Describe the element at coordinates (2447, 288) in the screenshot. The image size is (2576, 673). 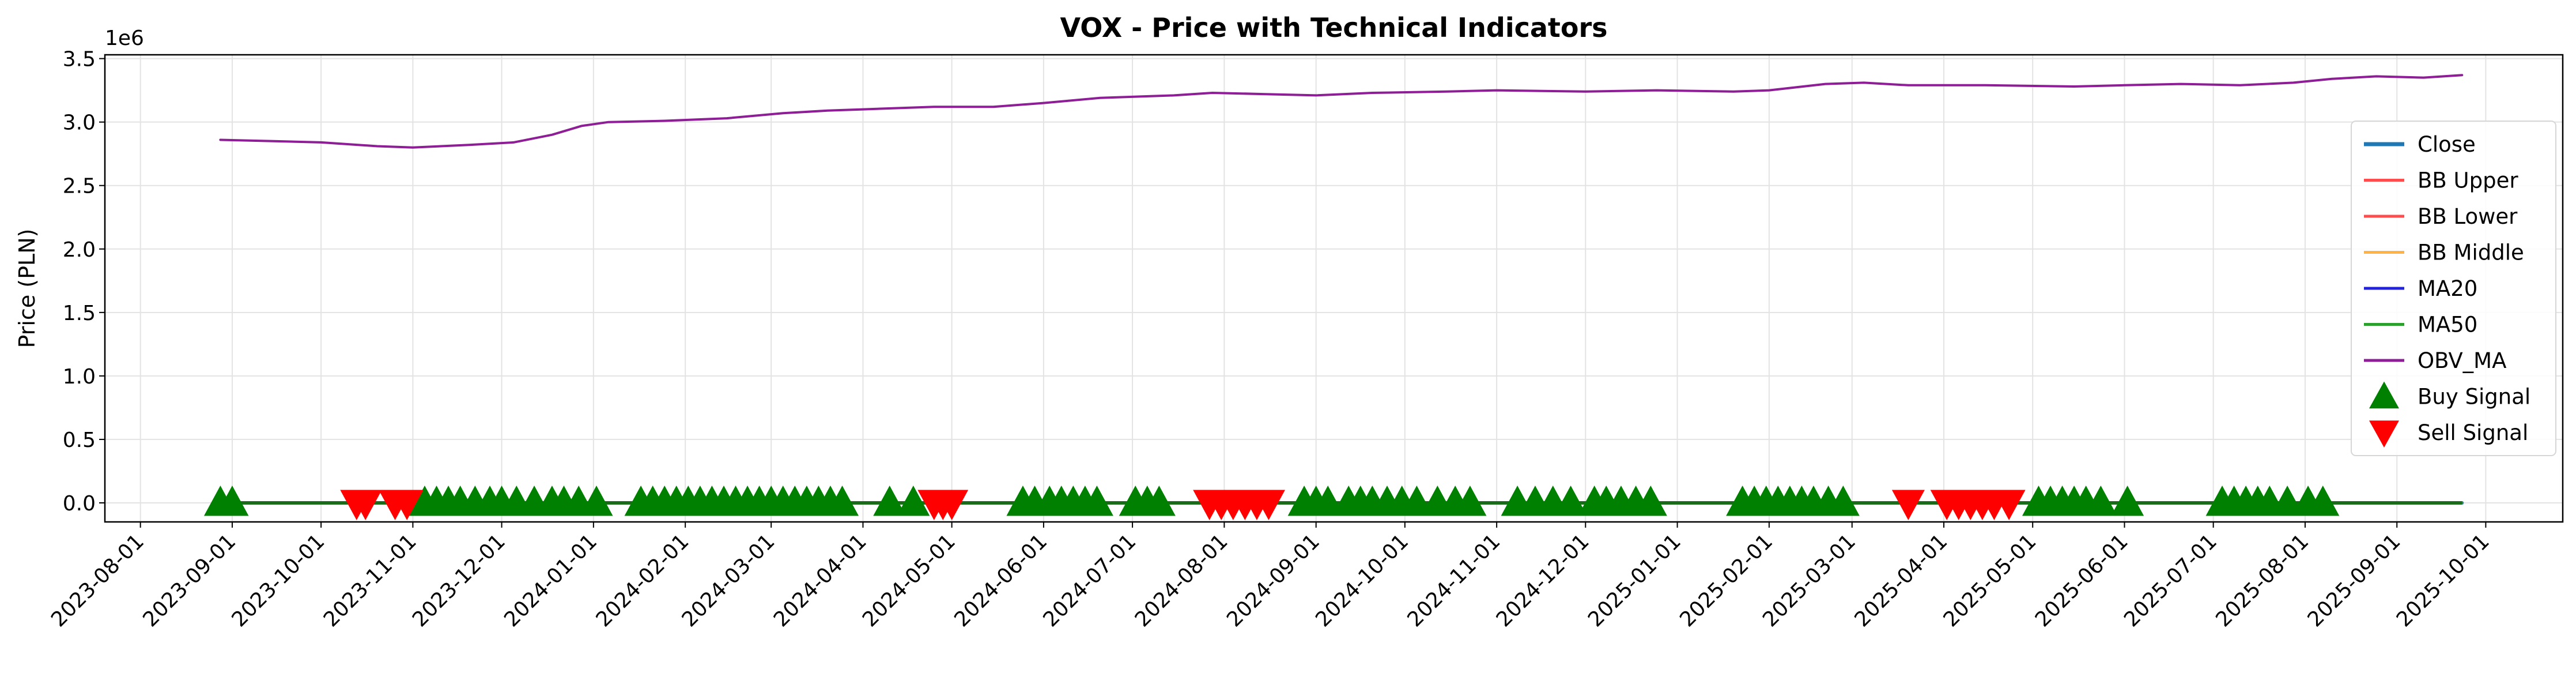
I see `legend-label-ma20: MA20` at that location.